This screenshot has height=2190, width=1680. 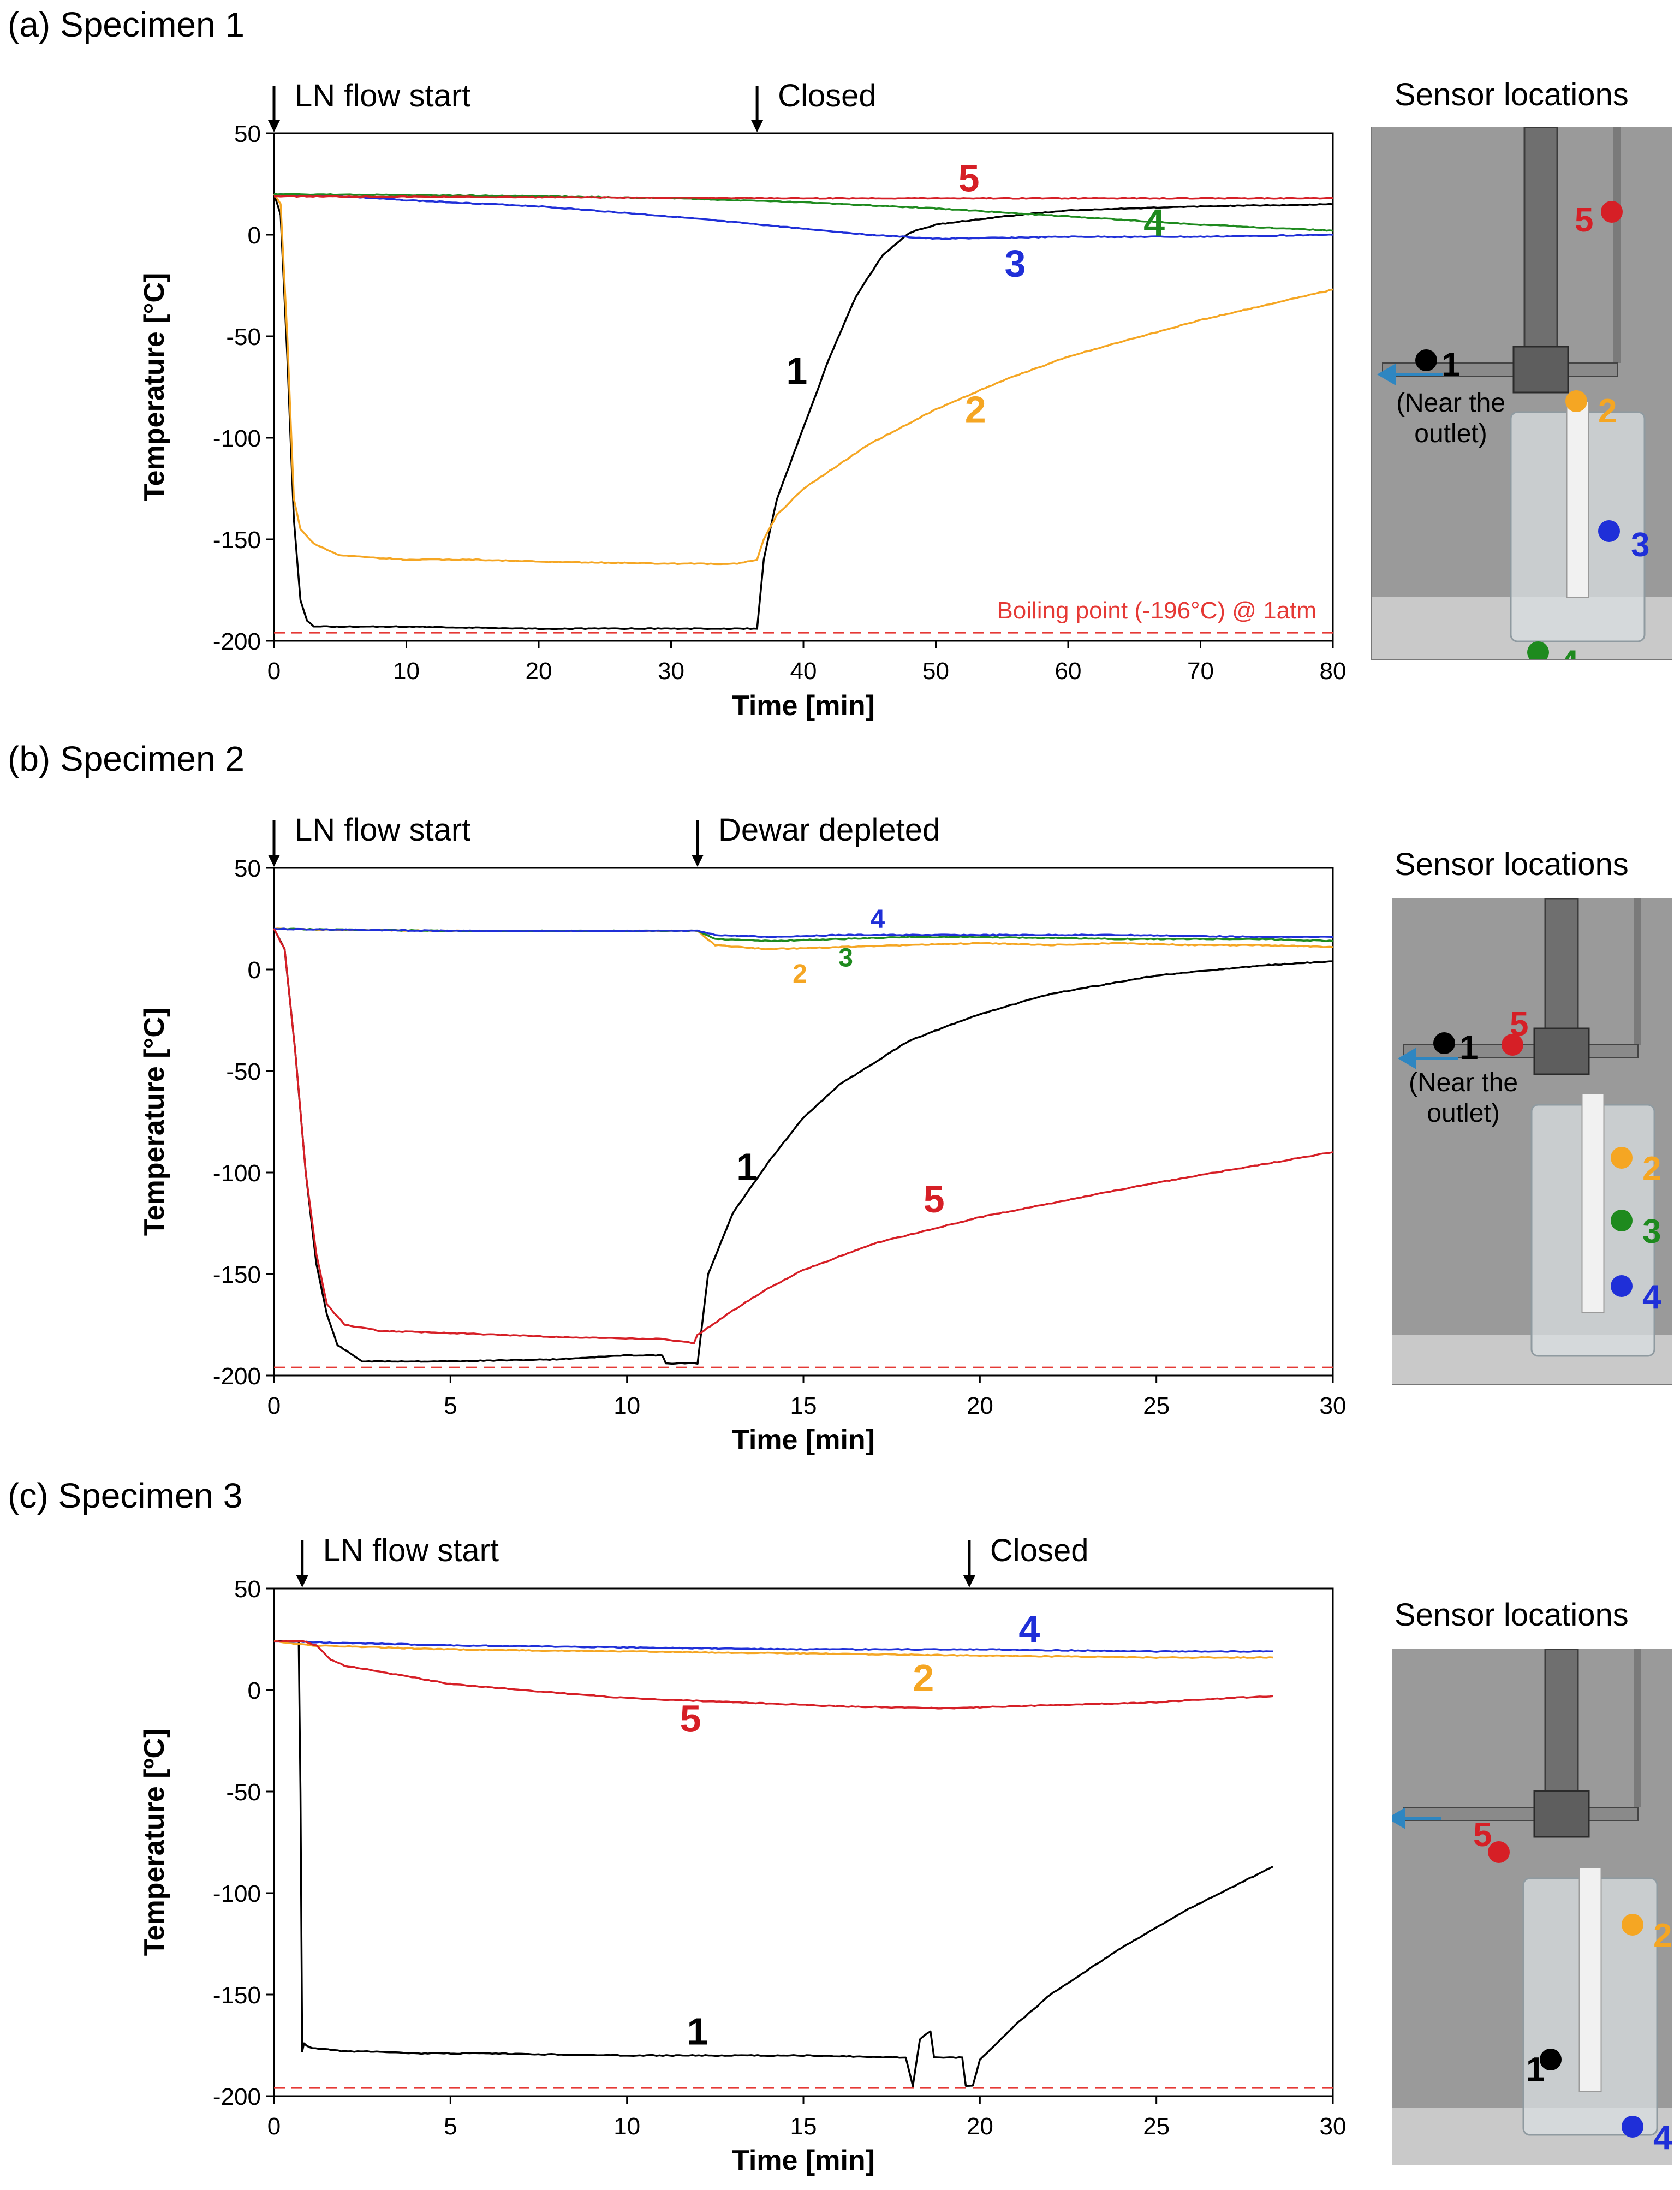 I want to click on x-tick-label: 30, so click(x=671, y=672).